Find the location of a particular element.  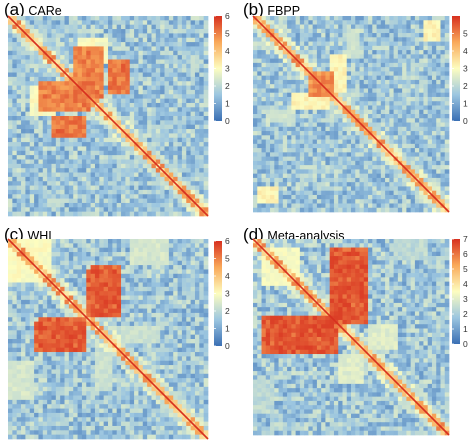

panel-a-label: (a) CARe is located at coordinates (33, 10).